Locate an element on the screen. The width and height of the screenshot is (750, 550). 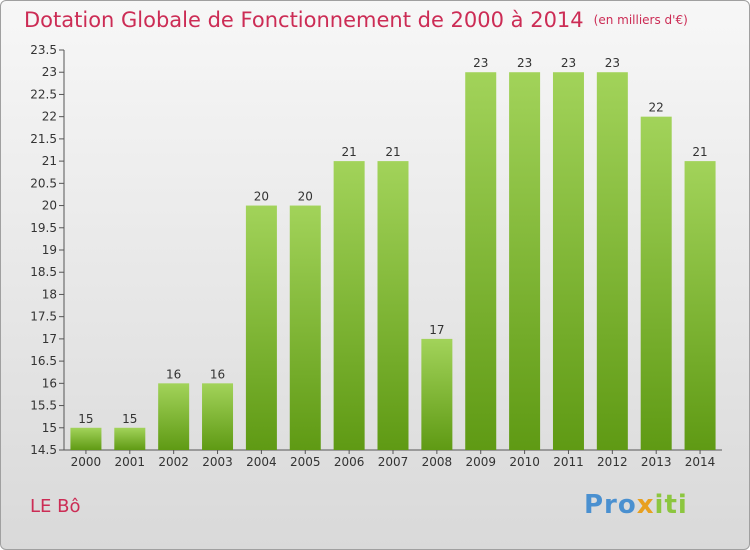
chart-subtitle: (en milliers d'€) is located at coordinates (640, 20).